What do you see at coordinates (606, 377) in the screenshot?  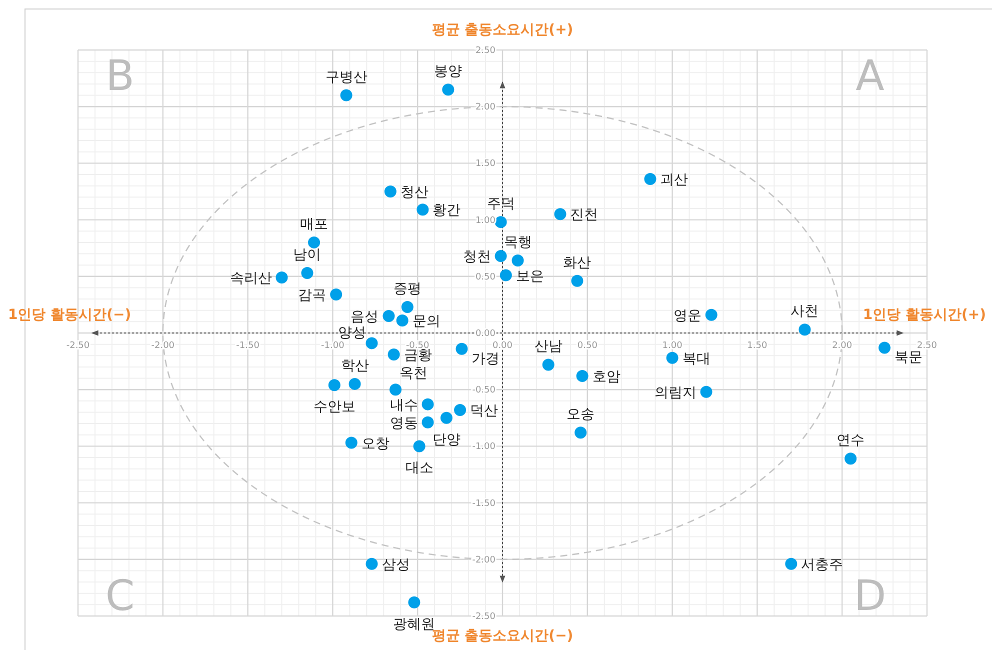 I see `data-label: 호암` at bounding box center [606, 377].